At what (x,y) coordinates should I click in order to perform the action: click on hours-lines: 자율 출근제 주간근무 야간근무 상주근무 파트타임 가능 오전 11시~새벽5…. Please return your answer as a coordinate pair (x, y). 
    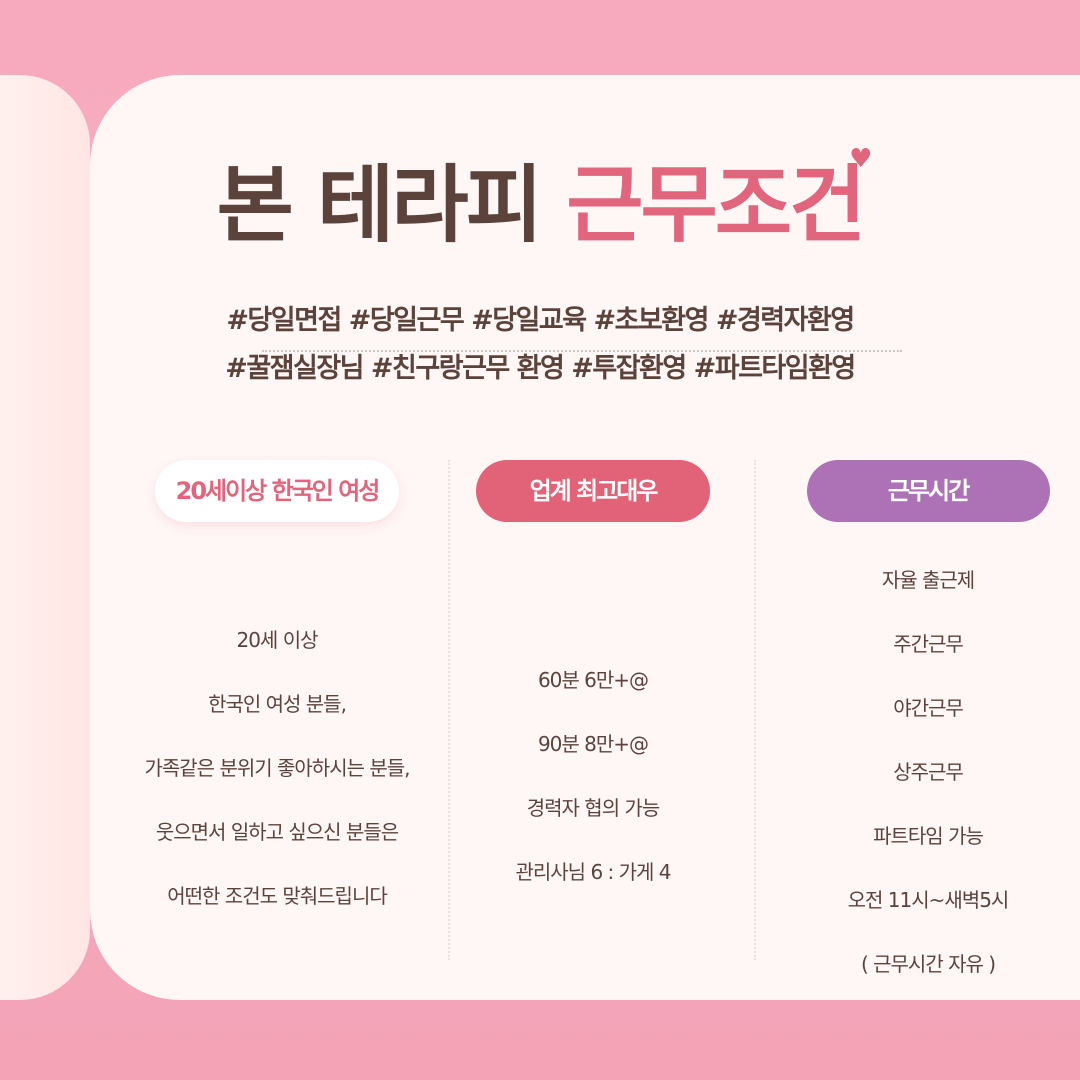
    Looking at the image, I should click on (921, 772).